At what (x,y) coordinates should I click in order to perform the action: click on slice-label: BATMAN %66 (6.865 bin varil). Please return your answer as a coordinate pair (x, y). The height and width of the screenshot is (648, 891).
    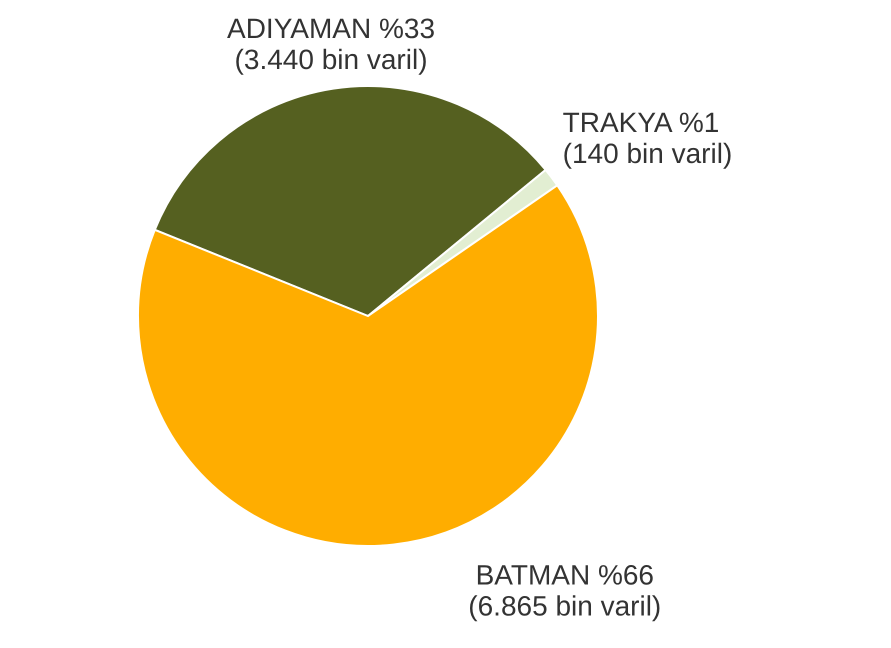
    Looking at the image, I should click on (565, 590).